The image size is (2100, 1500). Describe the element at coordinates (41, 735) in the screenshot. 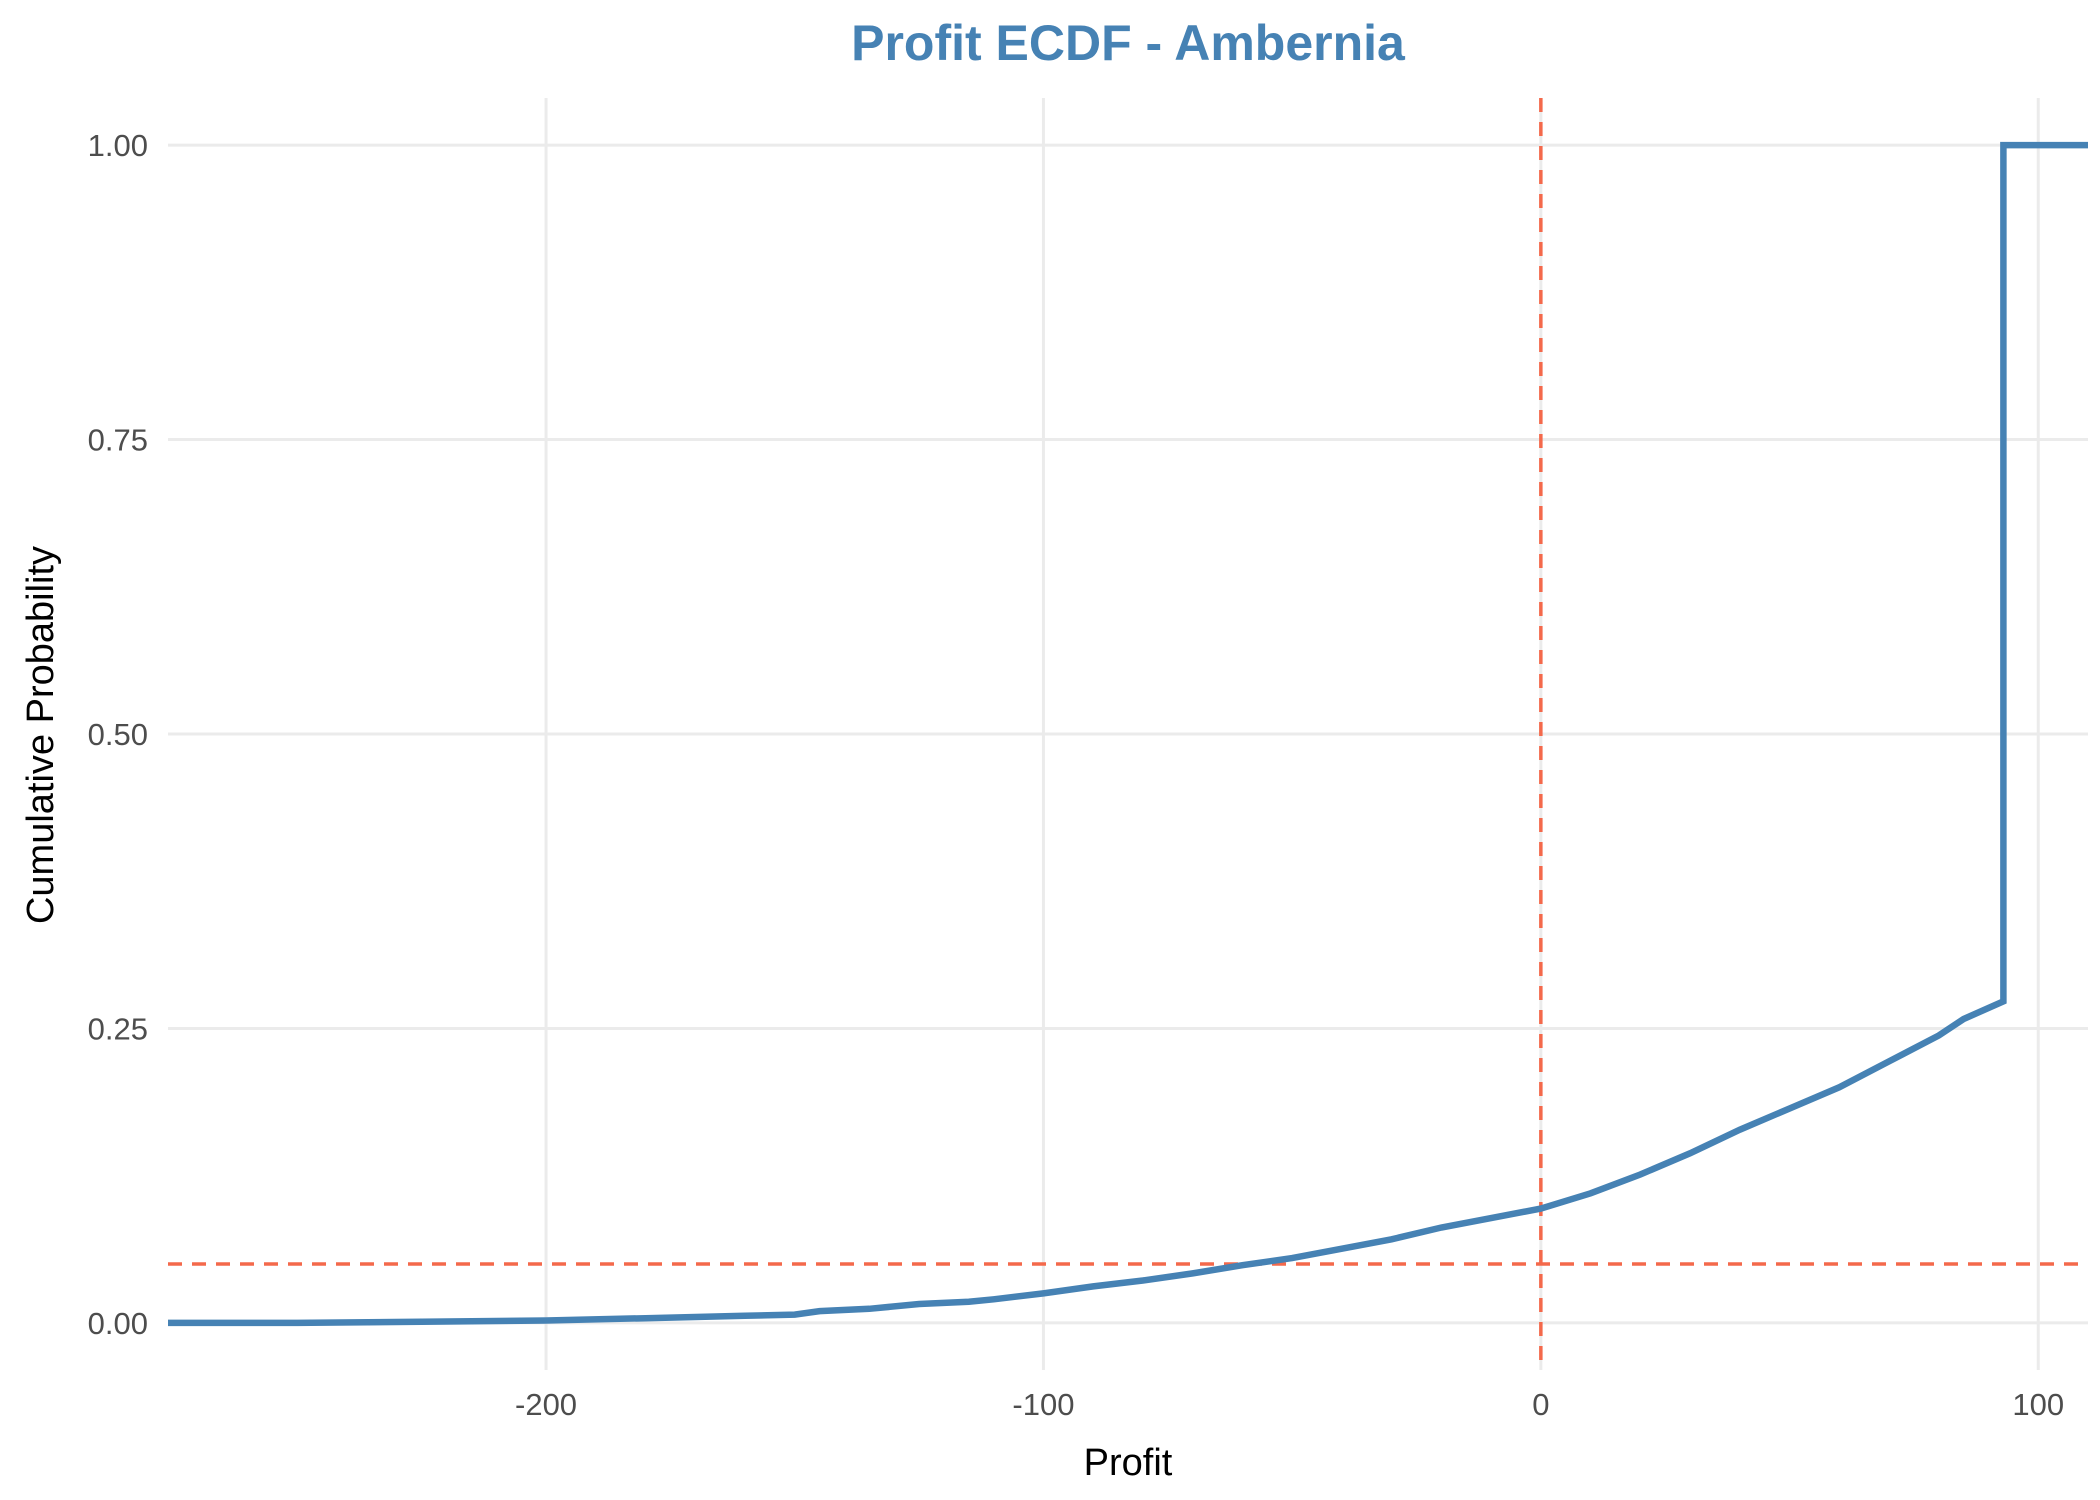

I see `y-axis-label: Cumulative Probability` at that location.